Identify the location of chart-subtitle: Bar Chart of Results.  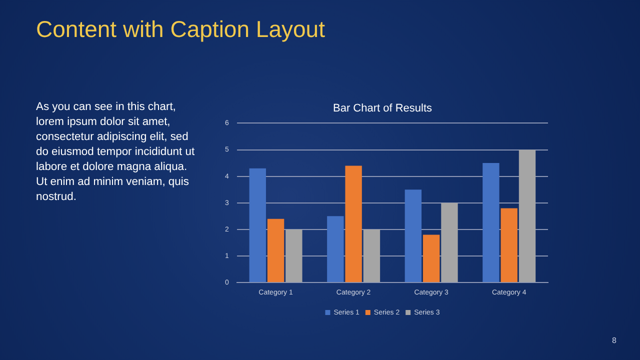
(382, 108).